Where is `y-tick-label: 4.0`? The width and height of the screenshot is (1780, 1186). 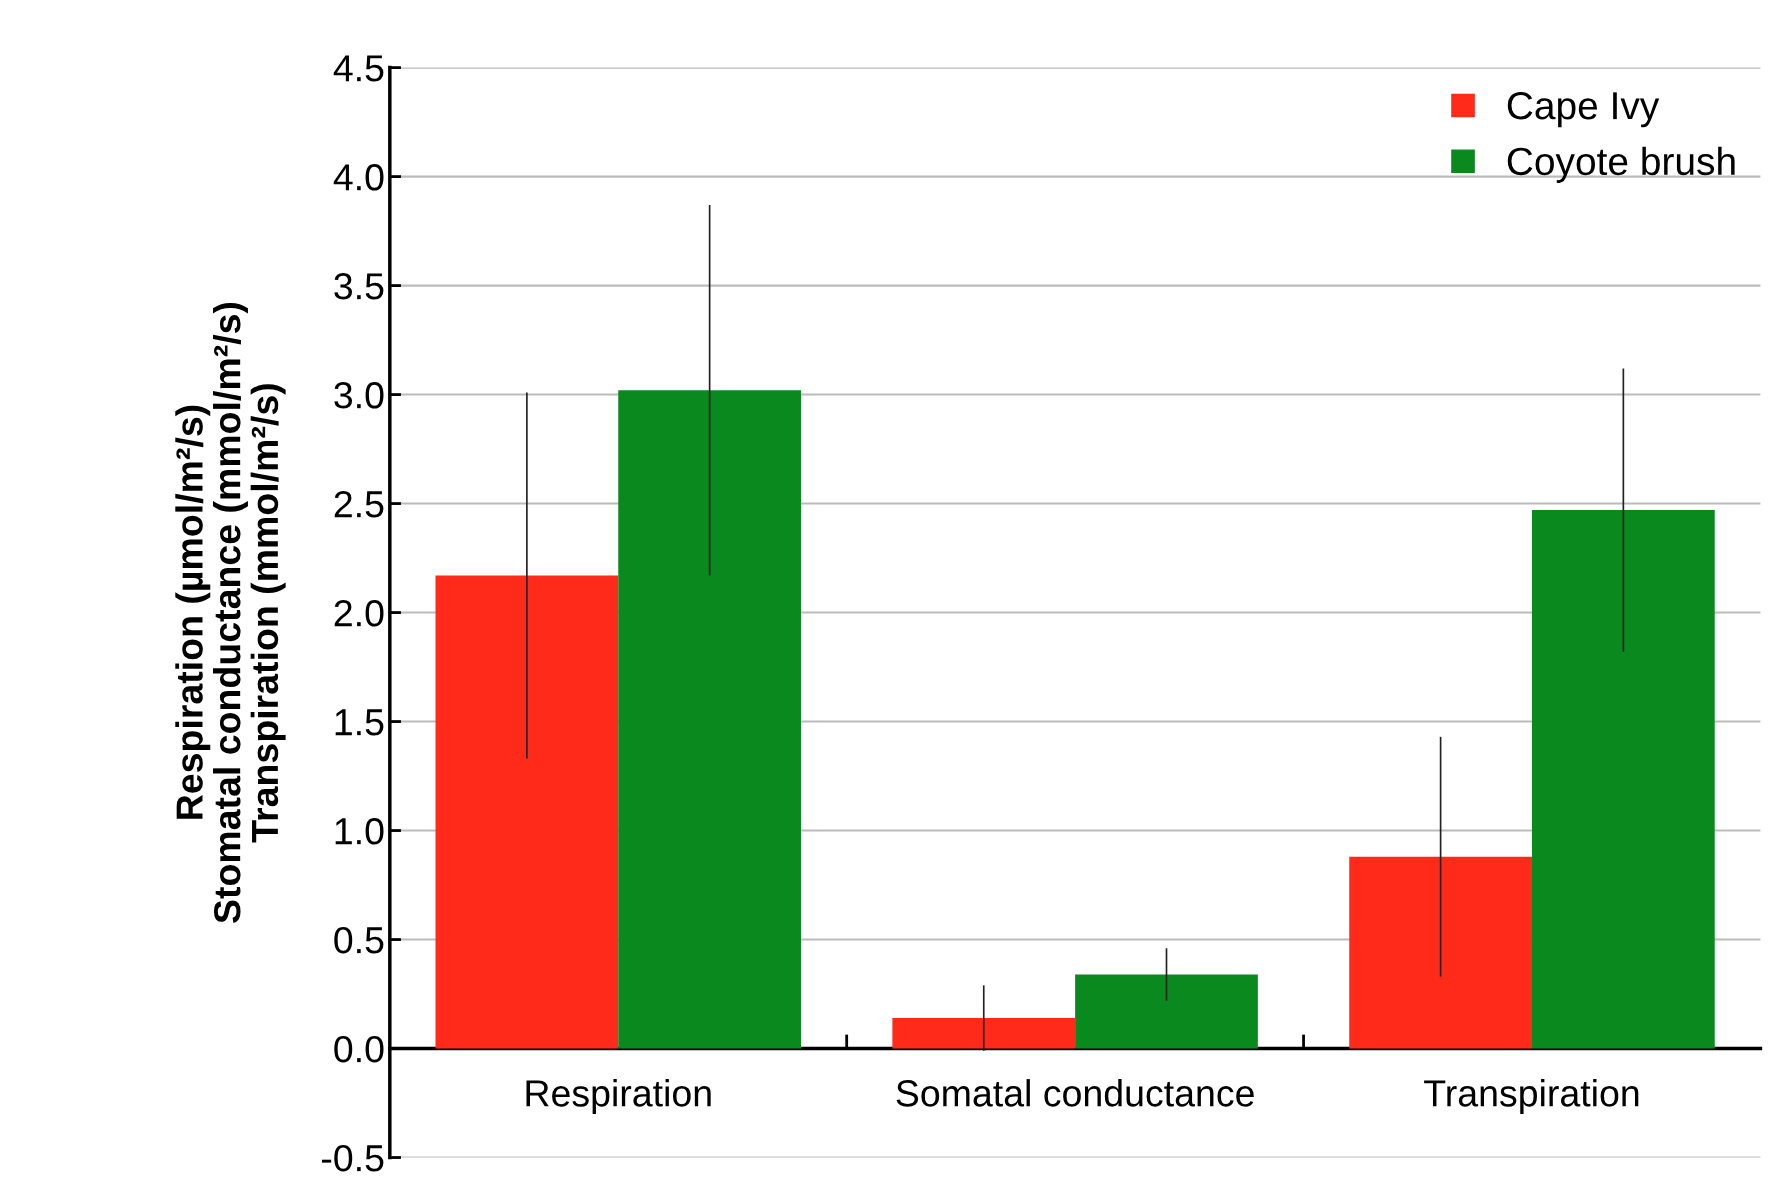 y-tick-label: 4.0 is located at coordinates (358, 177).